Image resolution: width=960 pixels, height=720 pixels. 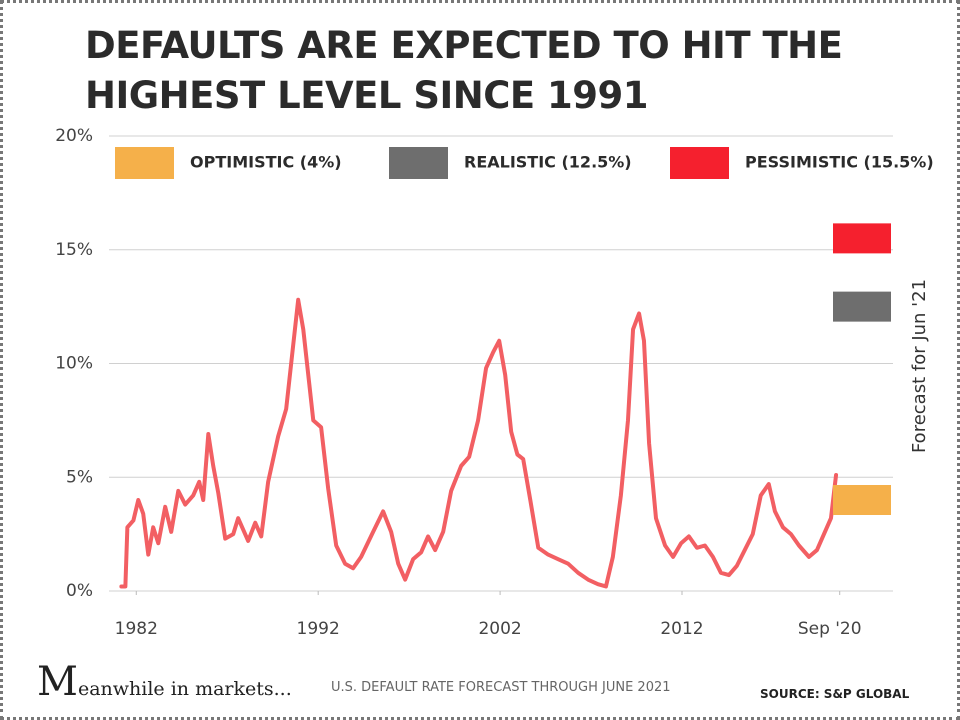 What do you see at coordinates (79, 477) in the screenshot?
I see `y-tick-label: 5%` at bounding box center [79, 477].